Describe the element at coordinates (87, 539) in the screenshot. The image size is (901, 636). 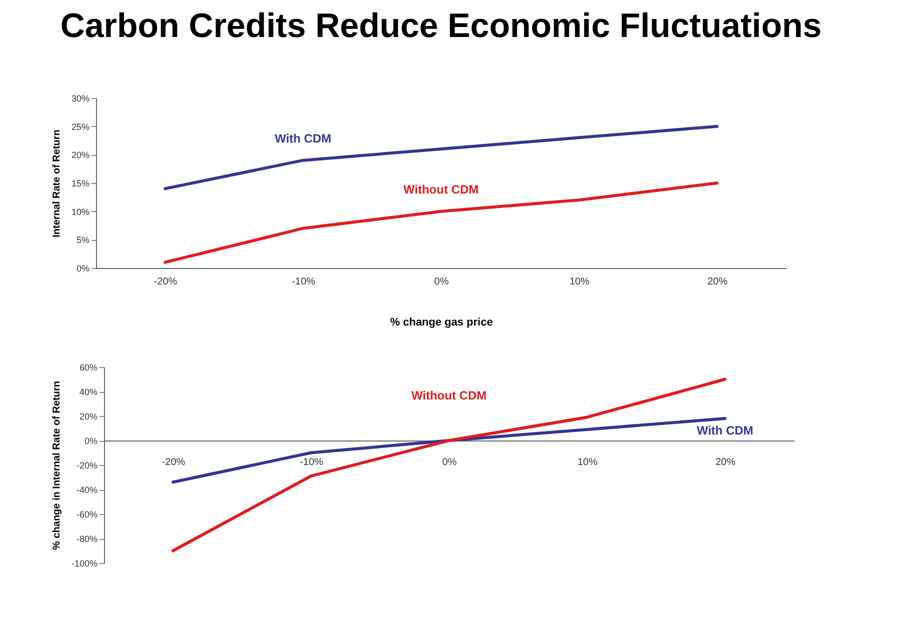
I see `y-tick-label: -80%` at that location.